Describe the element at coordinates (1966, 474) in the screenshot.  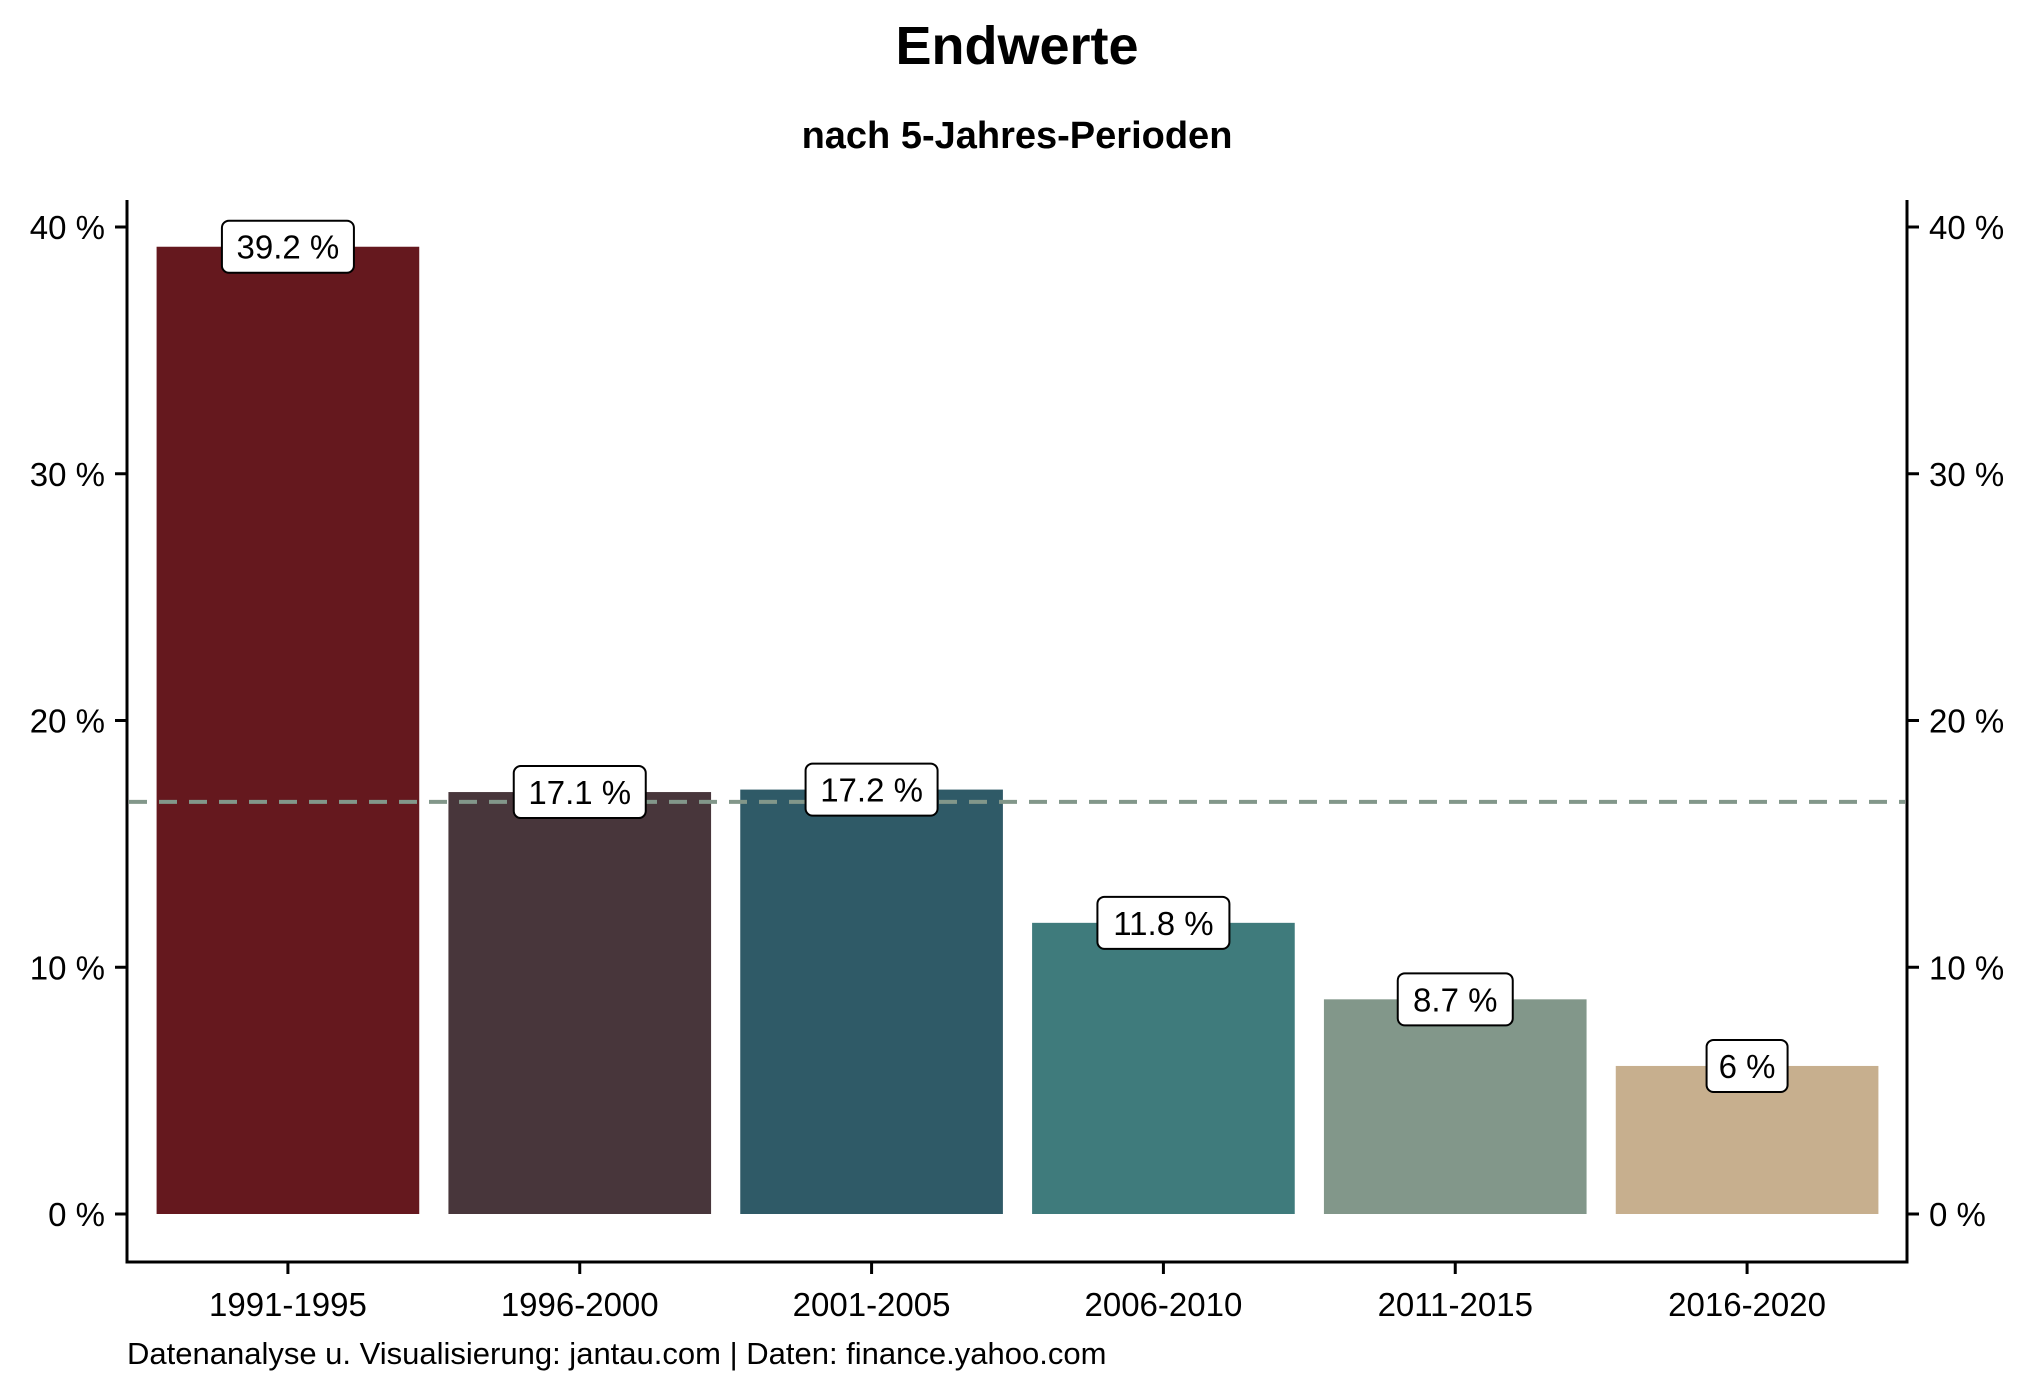
I see `y-tick-label-right: 30 %` at that location.